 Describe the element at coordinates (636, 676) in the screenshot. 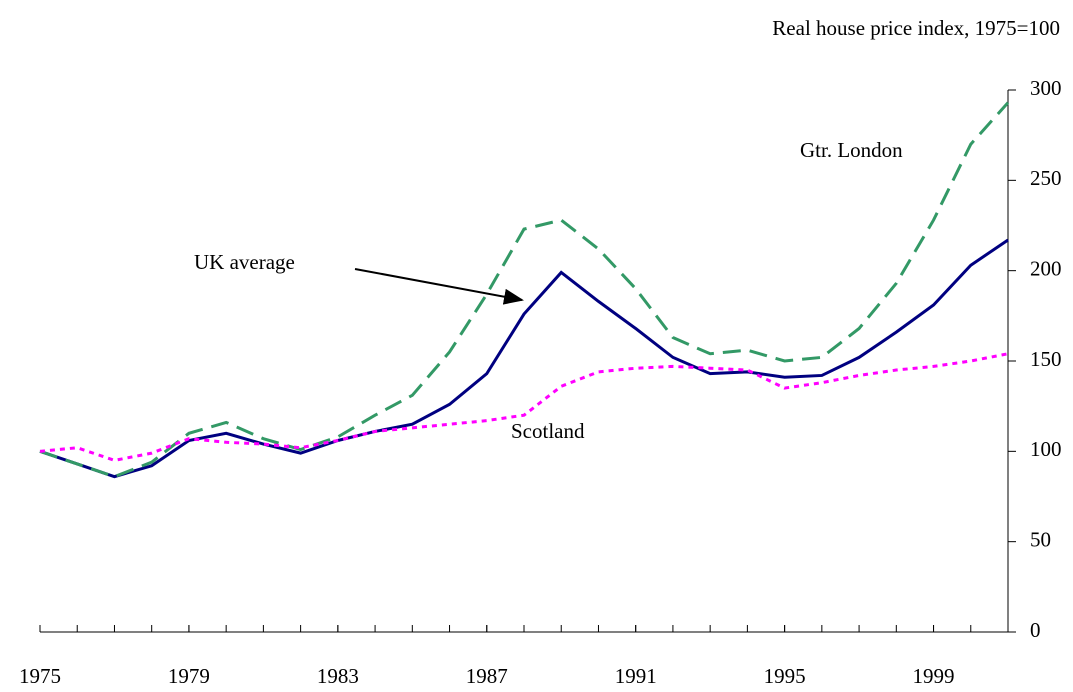

I see `x-tick-label: 1991` at that location.